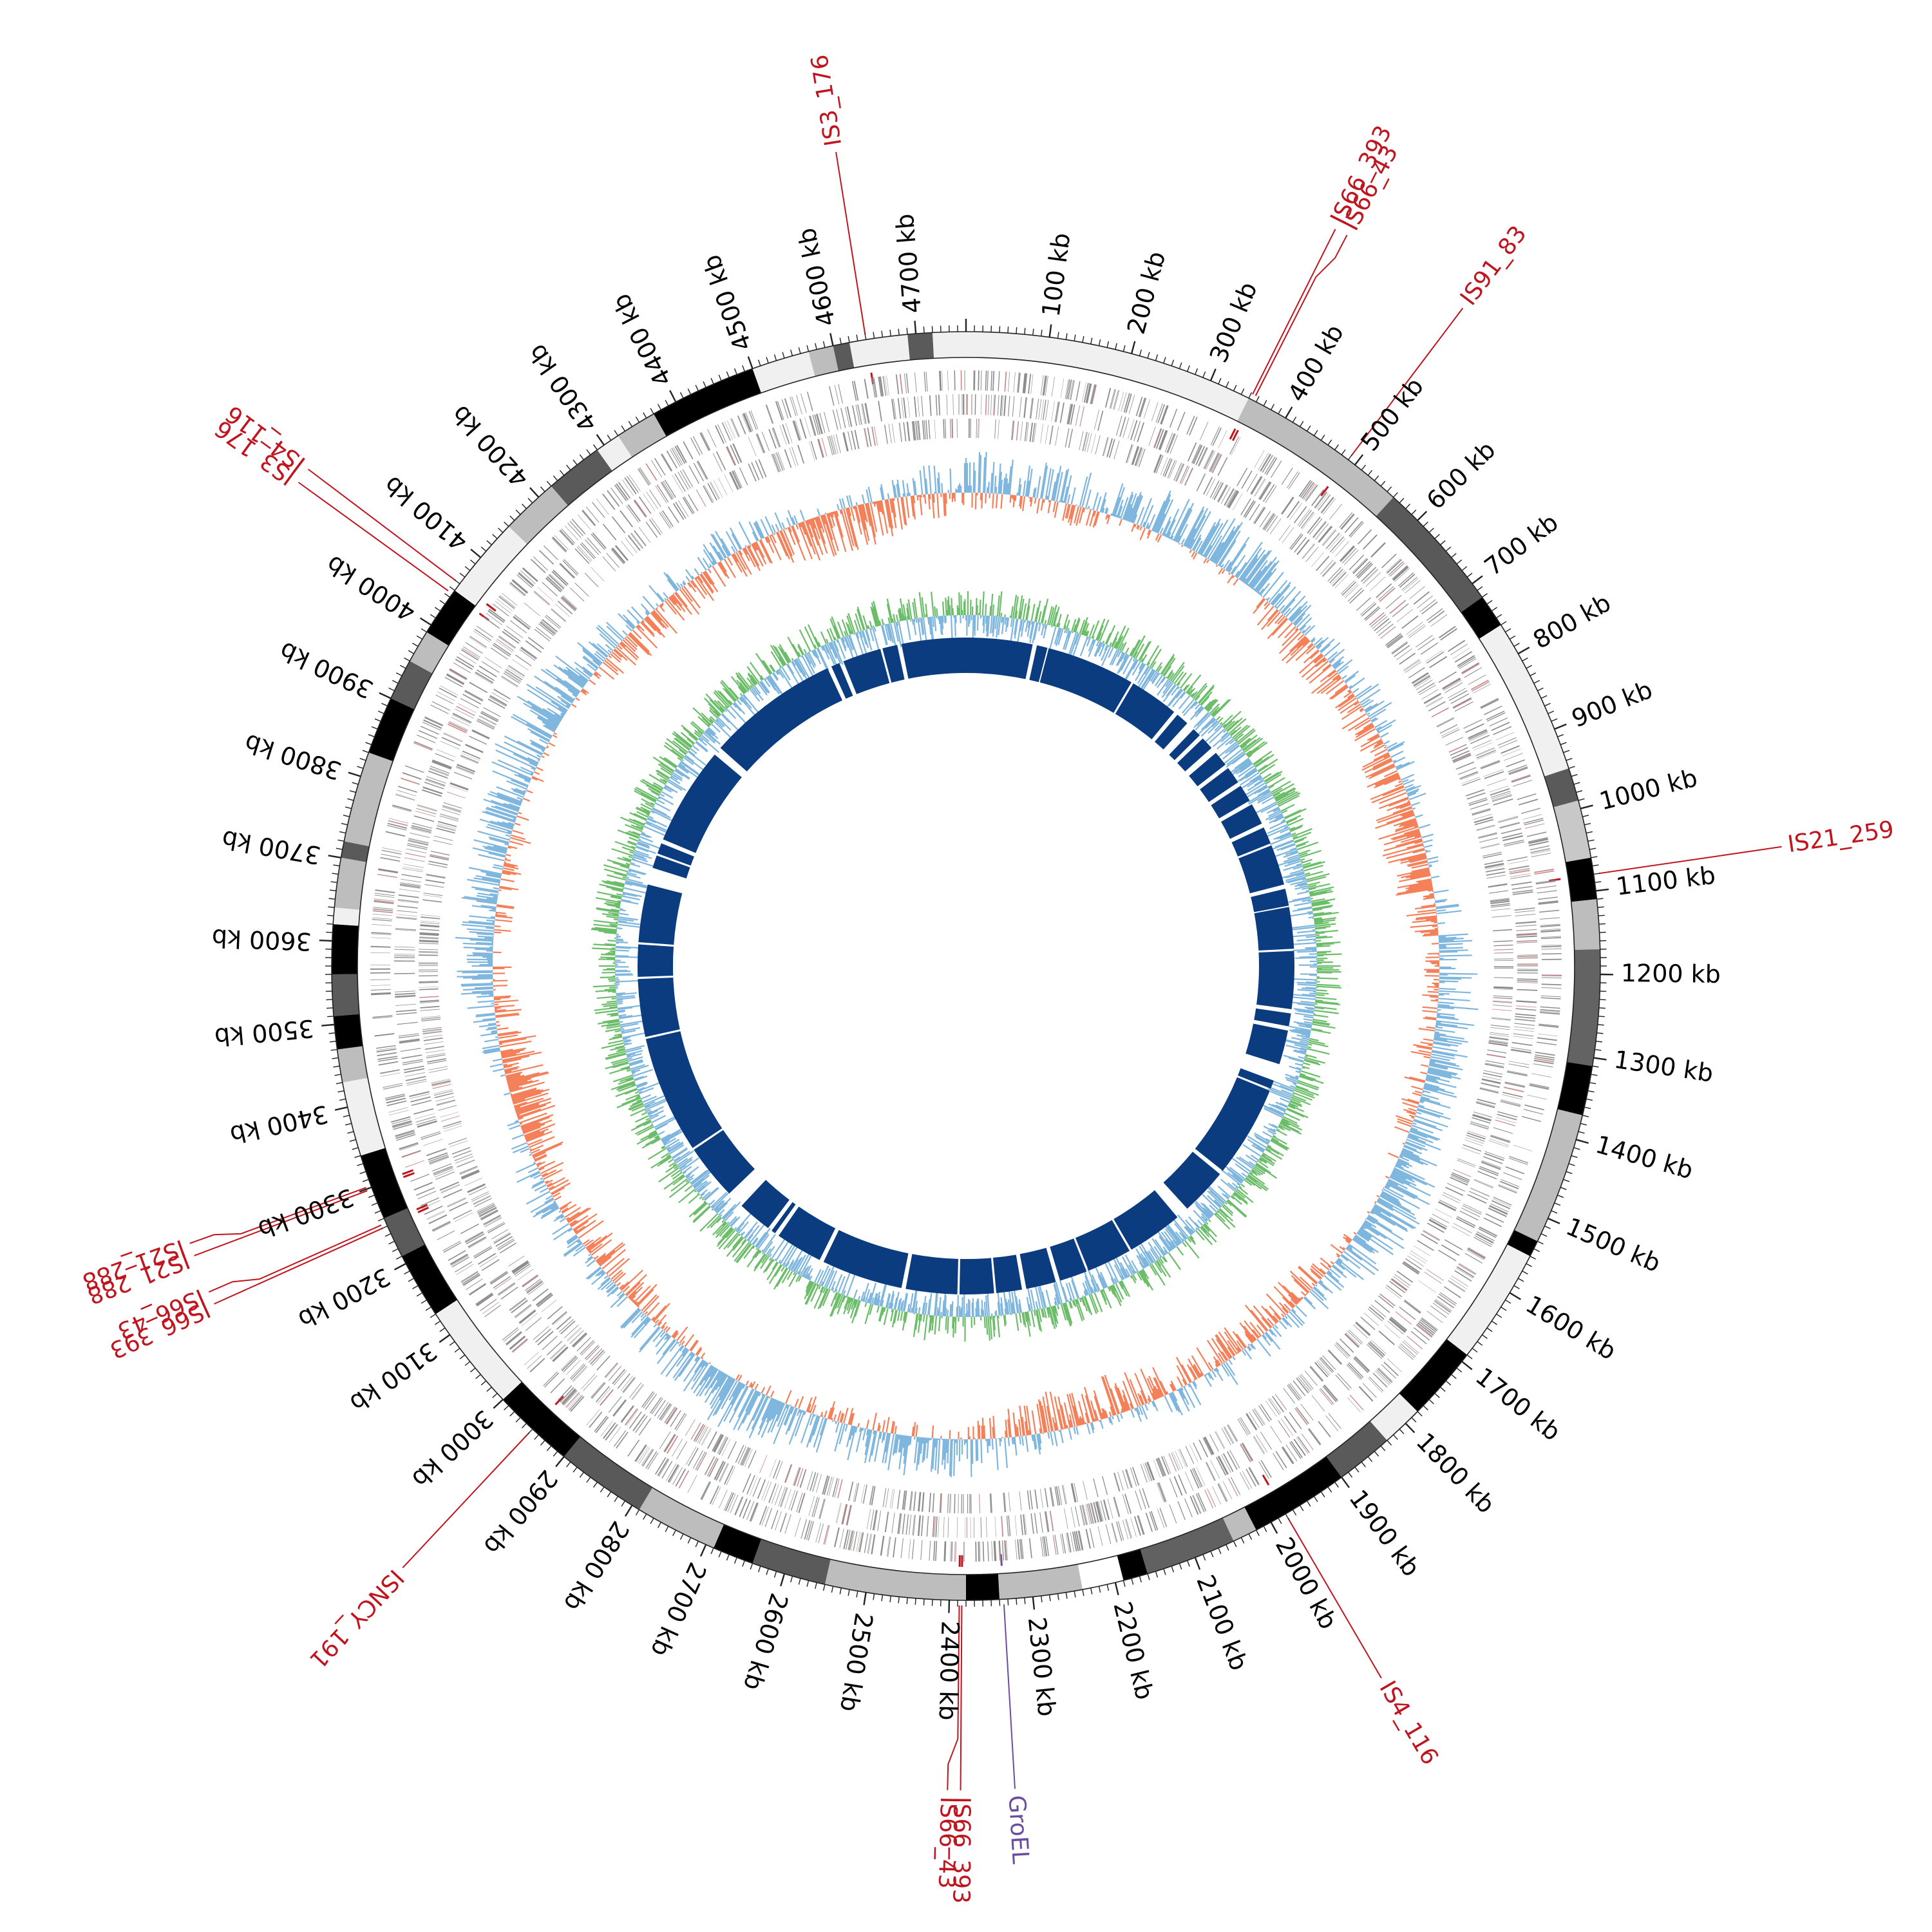 This screenshot has width=1932, height=1932. I want to click on insertion-leader, so click(1301, 315).